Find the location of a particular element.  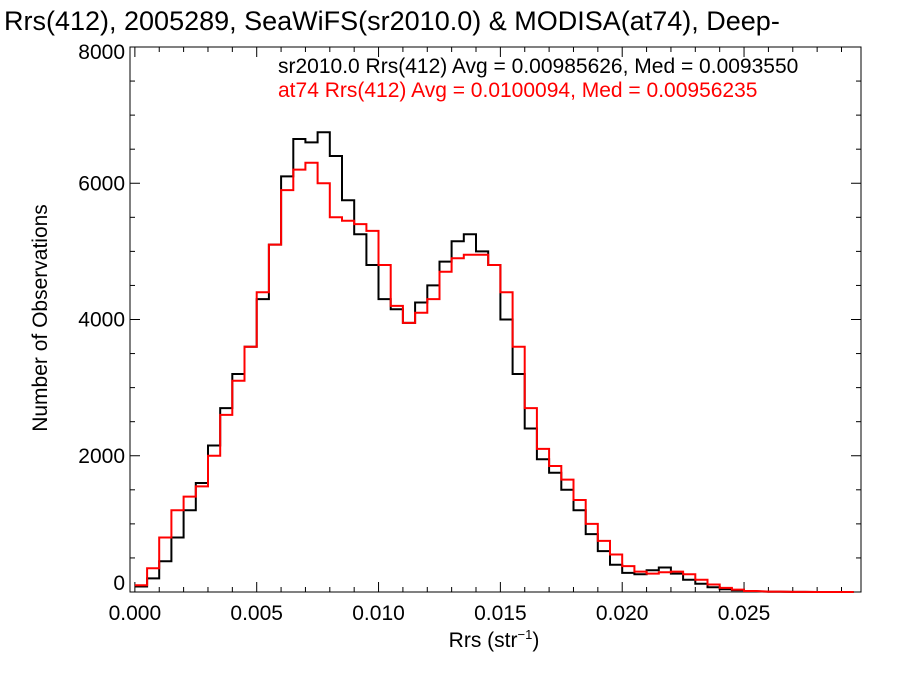

y-tick-label: 2000 is located at coordinates (101, 456).